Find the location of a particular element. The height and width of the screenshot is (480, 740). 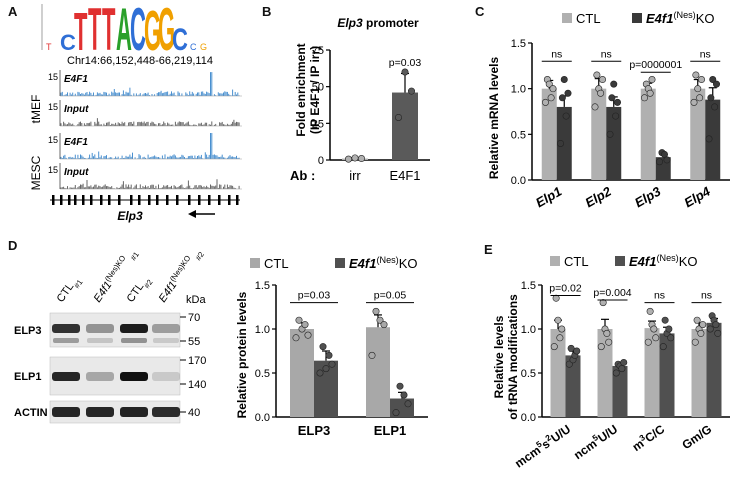

chart-title-part: Elp3 is located at coordinates (350, 23).